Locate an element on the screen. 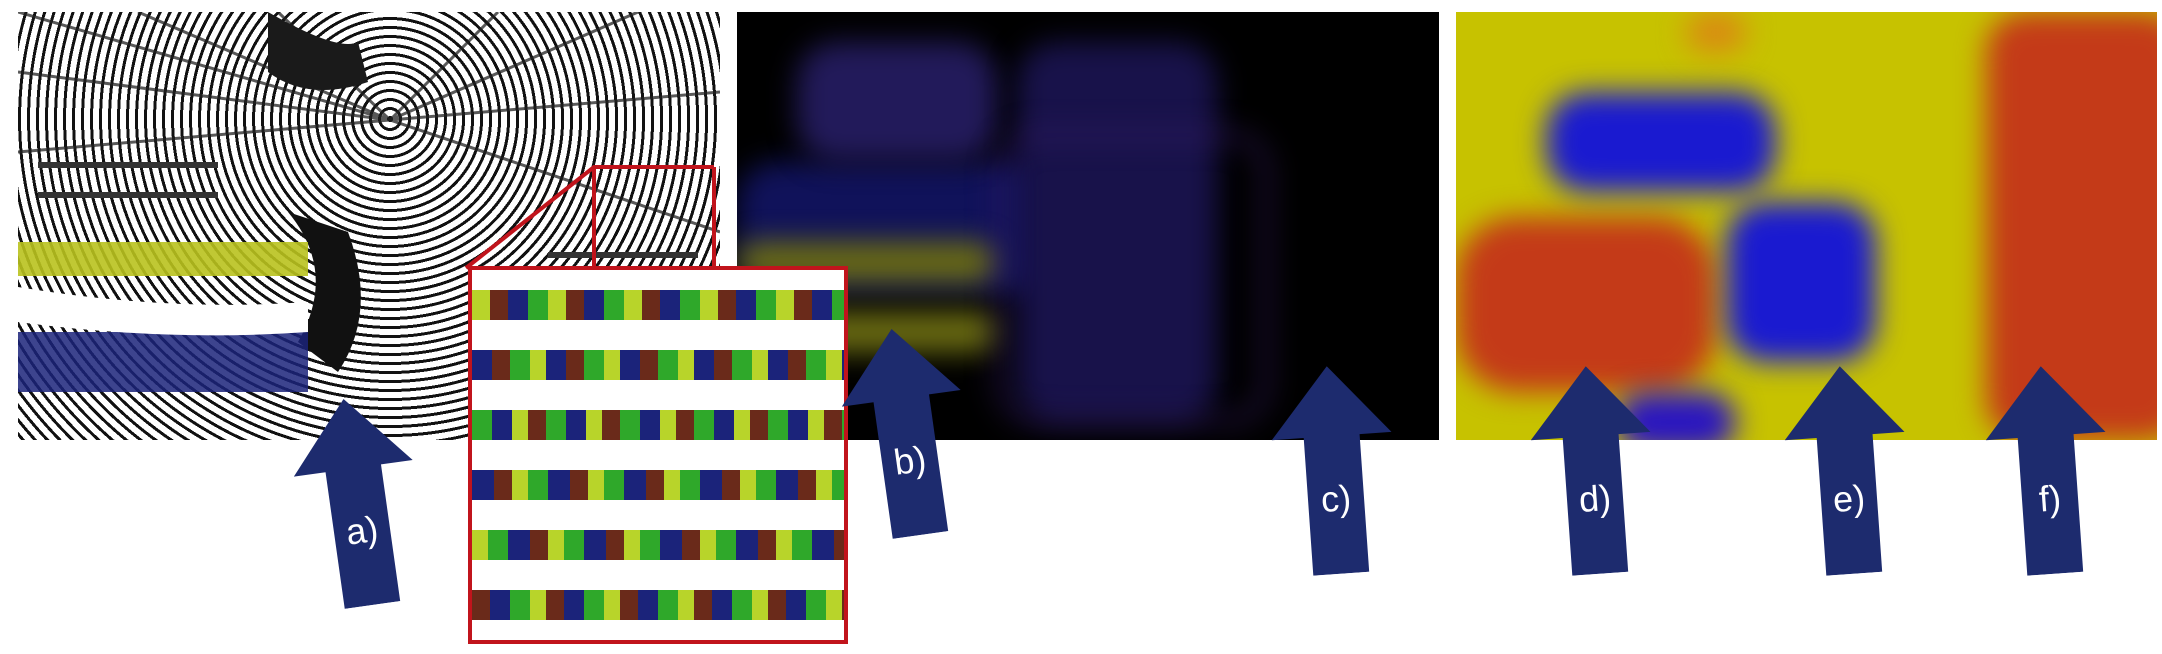  cold-region-top is located at coordinates (1661, 142).